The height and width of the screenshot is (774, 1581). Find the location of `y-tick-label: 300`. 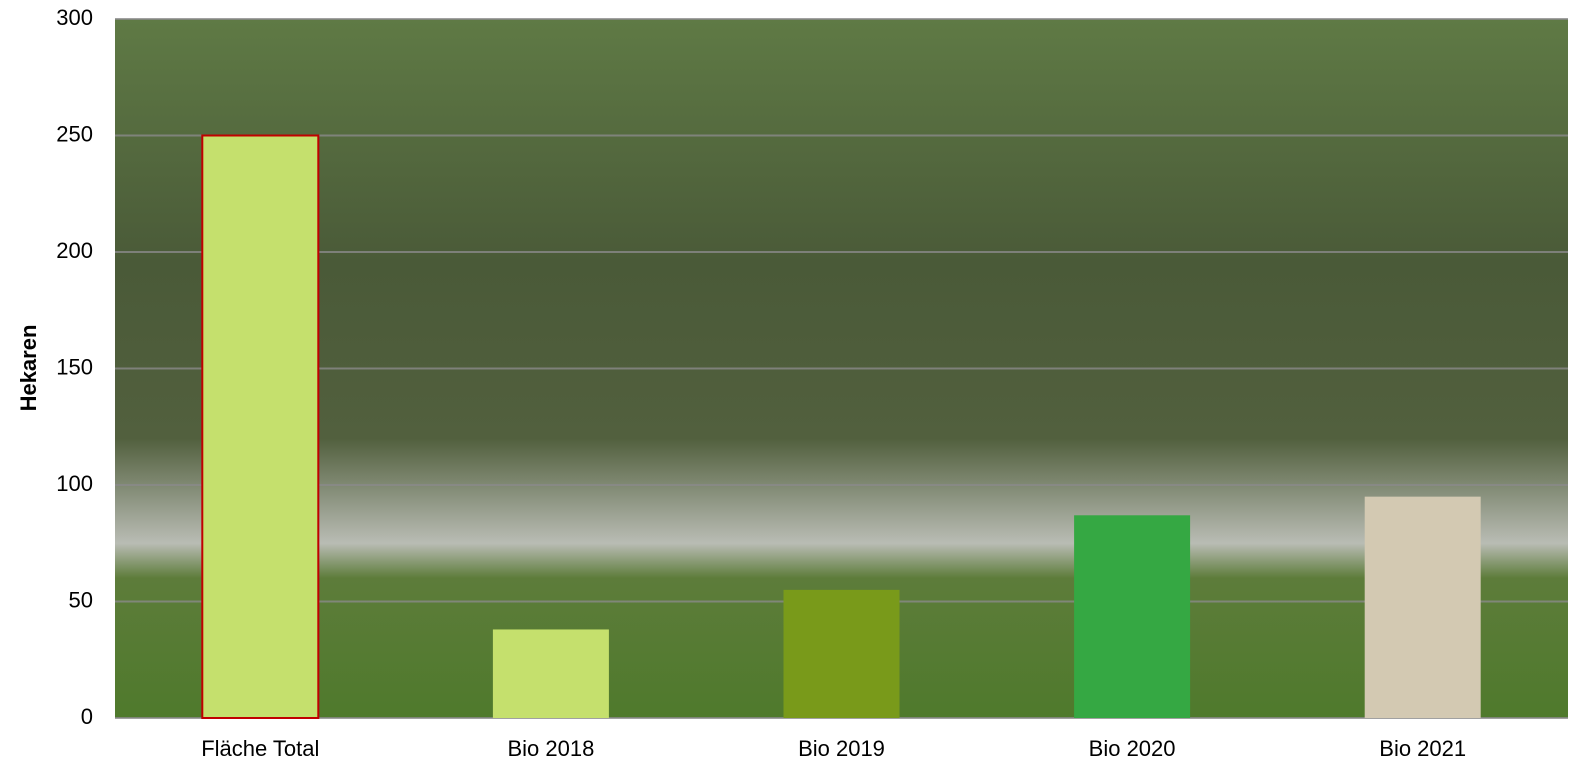

y-tick-label: 300 is located at coordinates (74, 17).